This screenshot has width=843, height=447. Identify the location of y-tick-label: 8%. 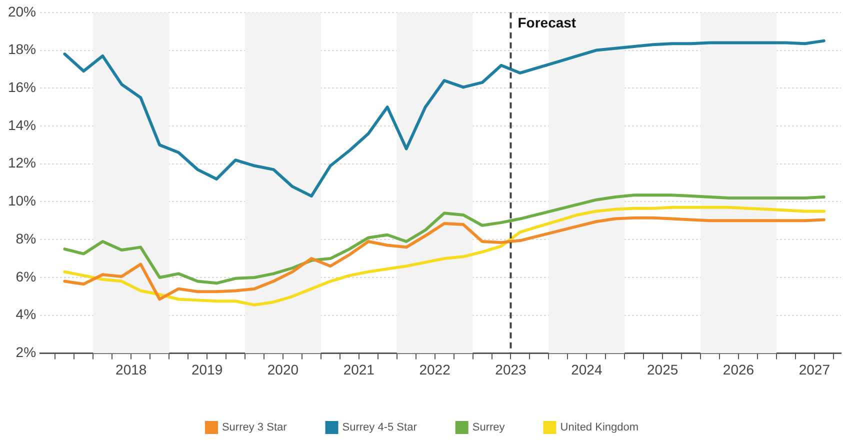
(26, 238).